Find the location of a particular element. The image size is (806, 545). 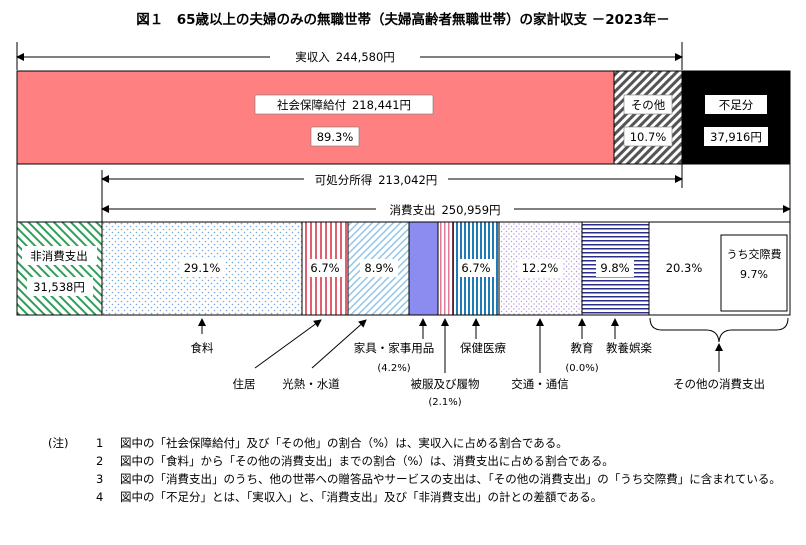

medical-share: 6.7% is located at coordinates (475, 268).